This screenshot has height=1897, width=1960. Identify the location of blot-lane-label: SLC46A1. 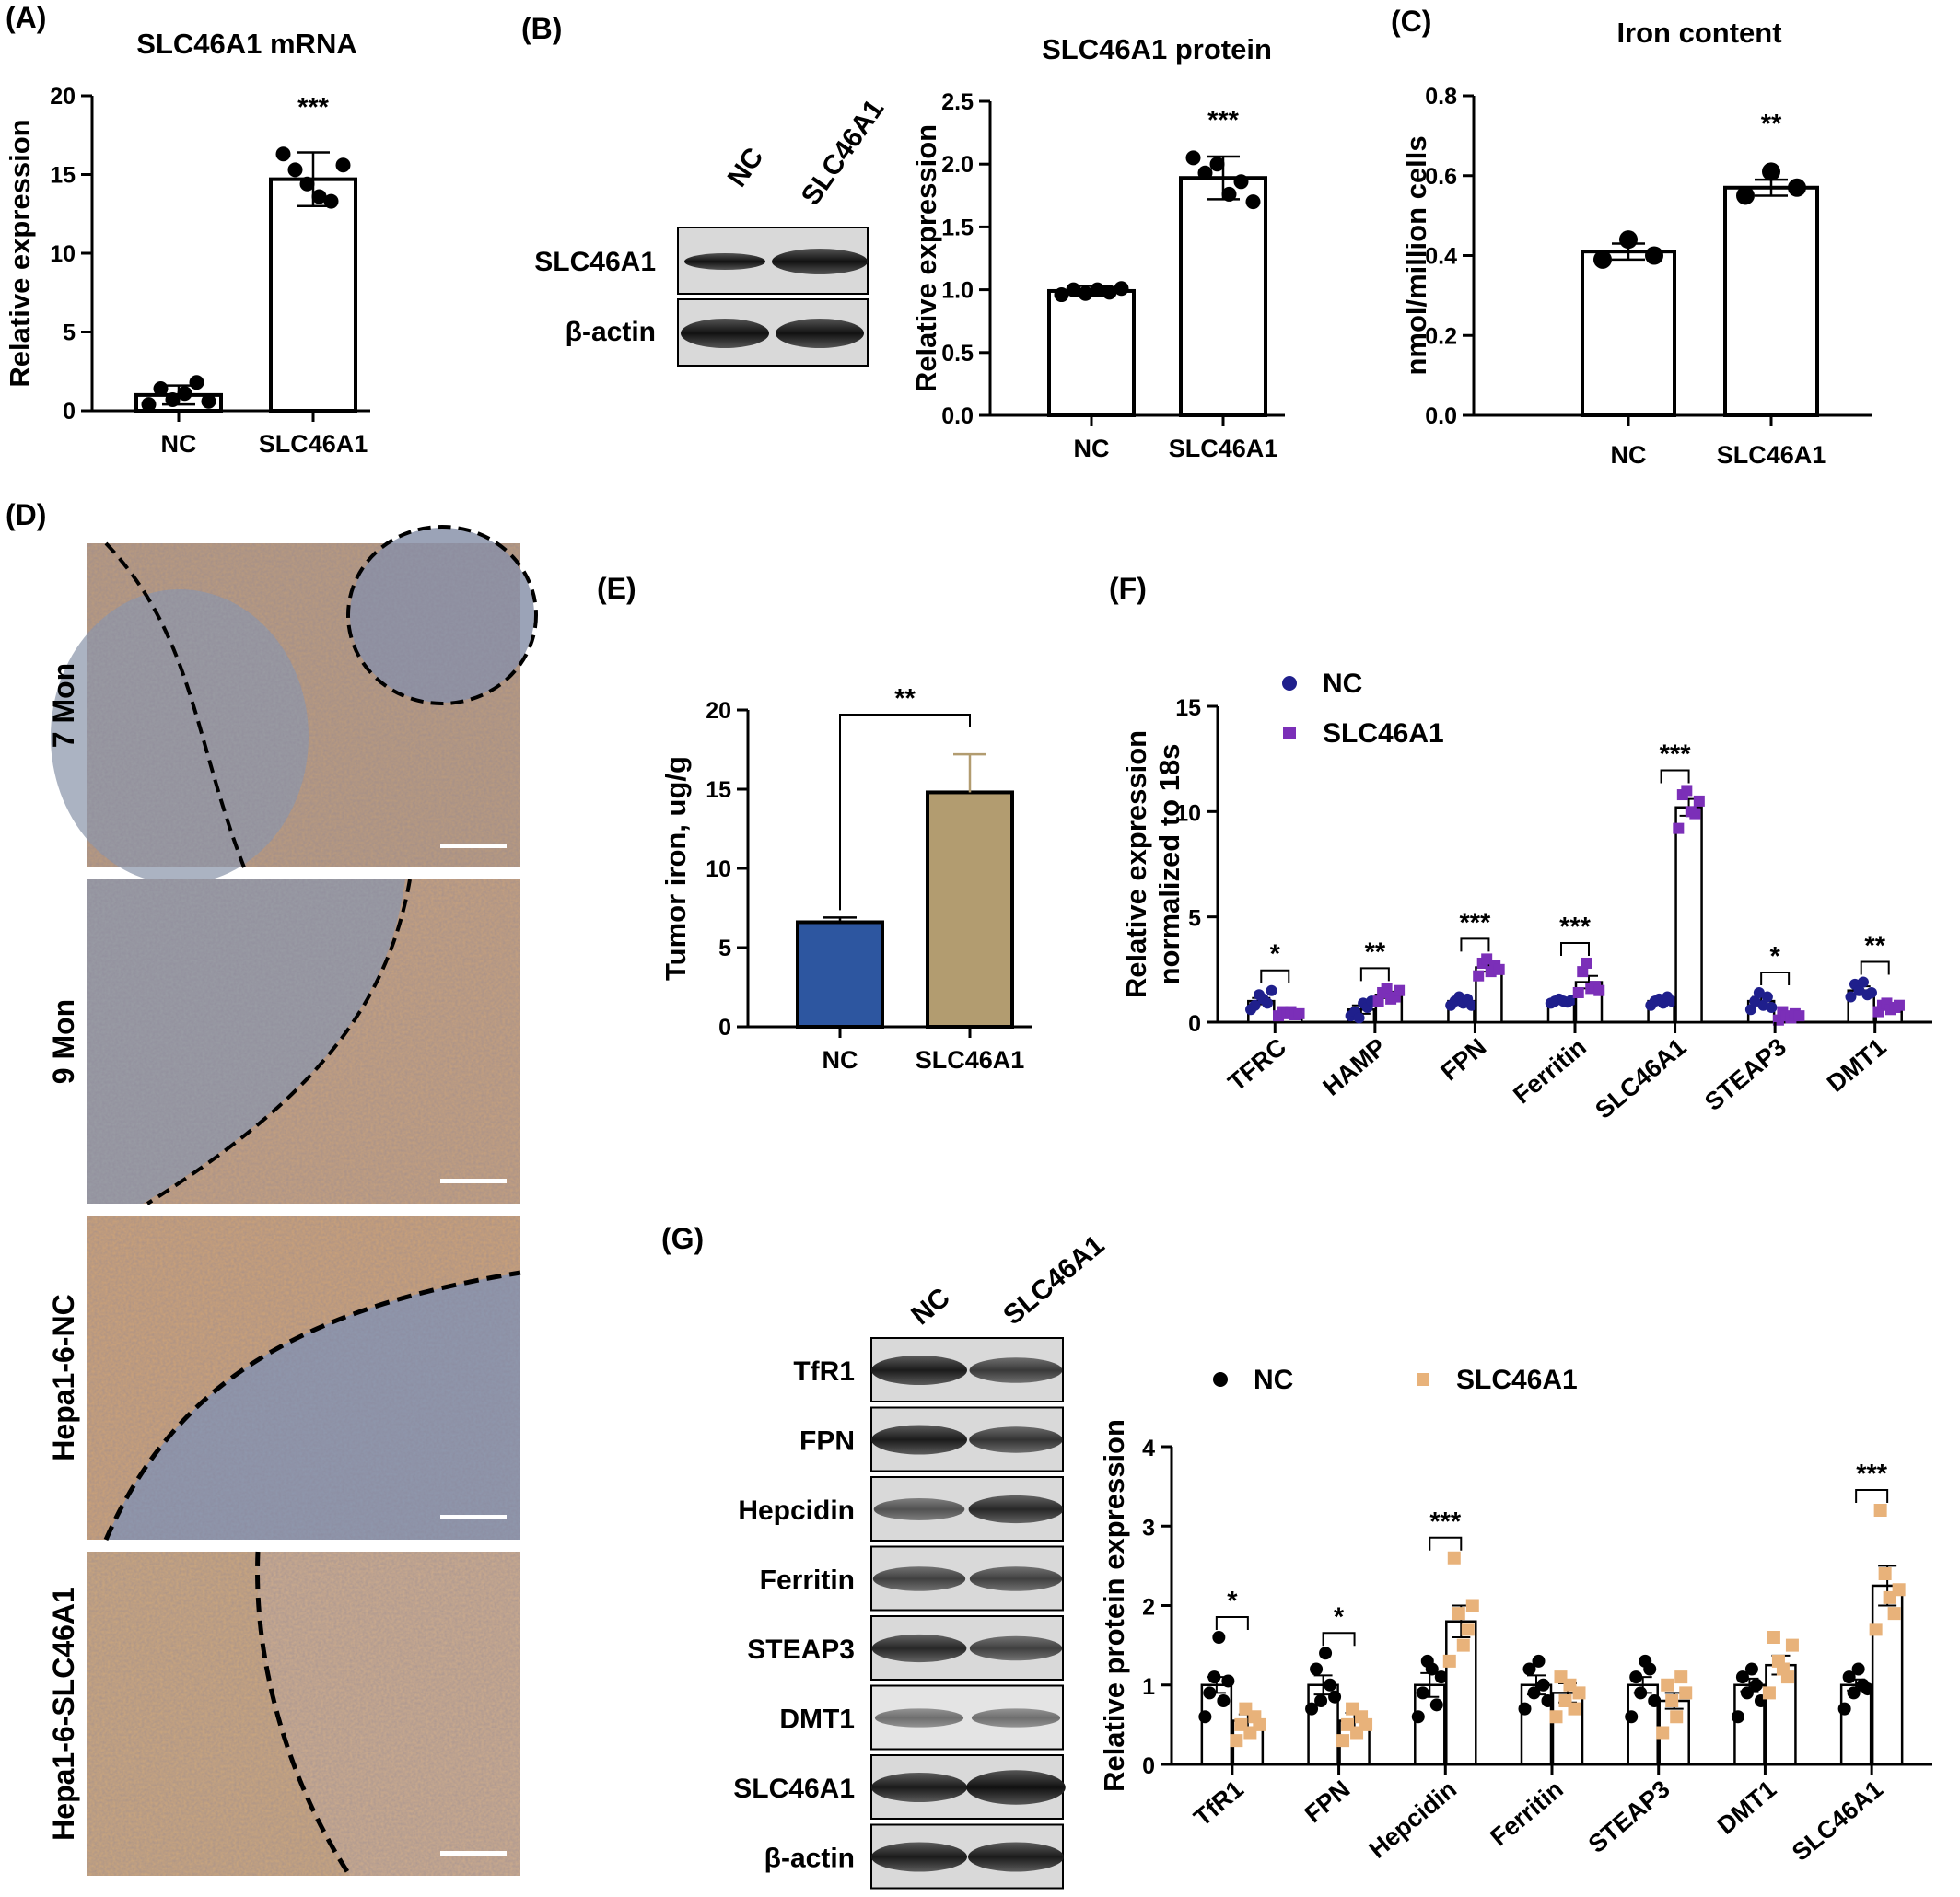
(1054, 1280).